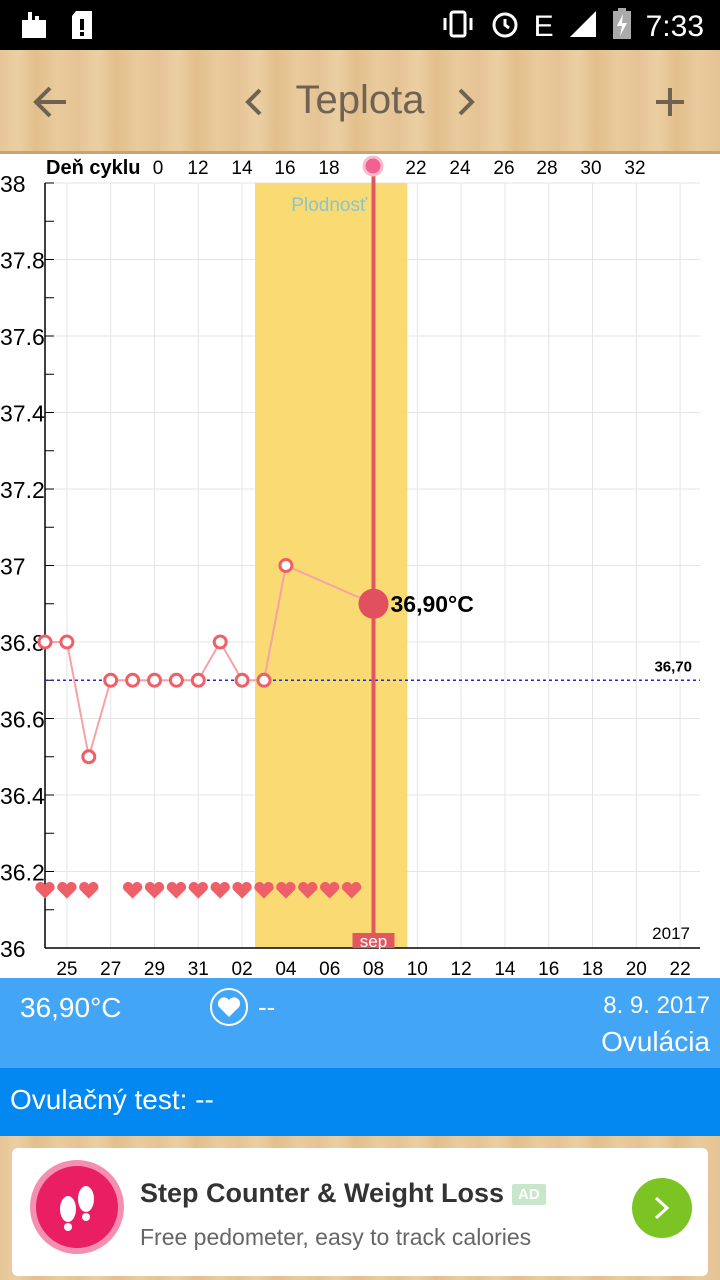 Image resolution: width=720 pixels, height=1280 pixels. I want to click on month-marker-box, so click(373, 940).